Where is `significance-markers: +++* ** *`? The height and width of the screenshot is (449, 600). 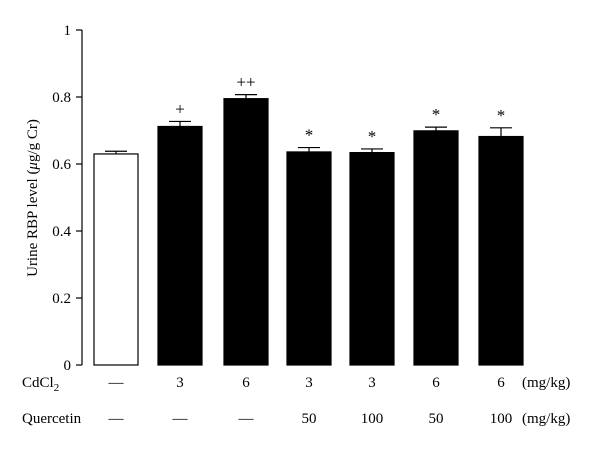 significance-markers: +++* ** * is located at coordinates (340, 109).